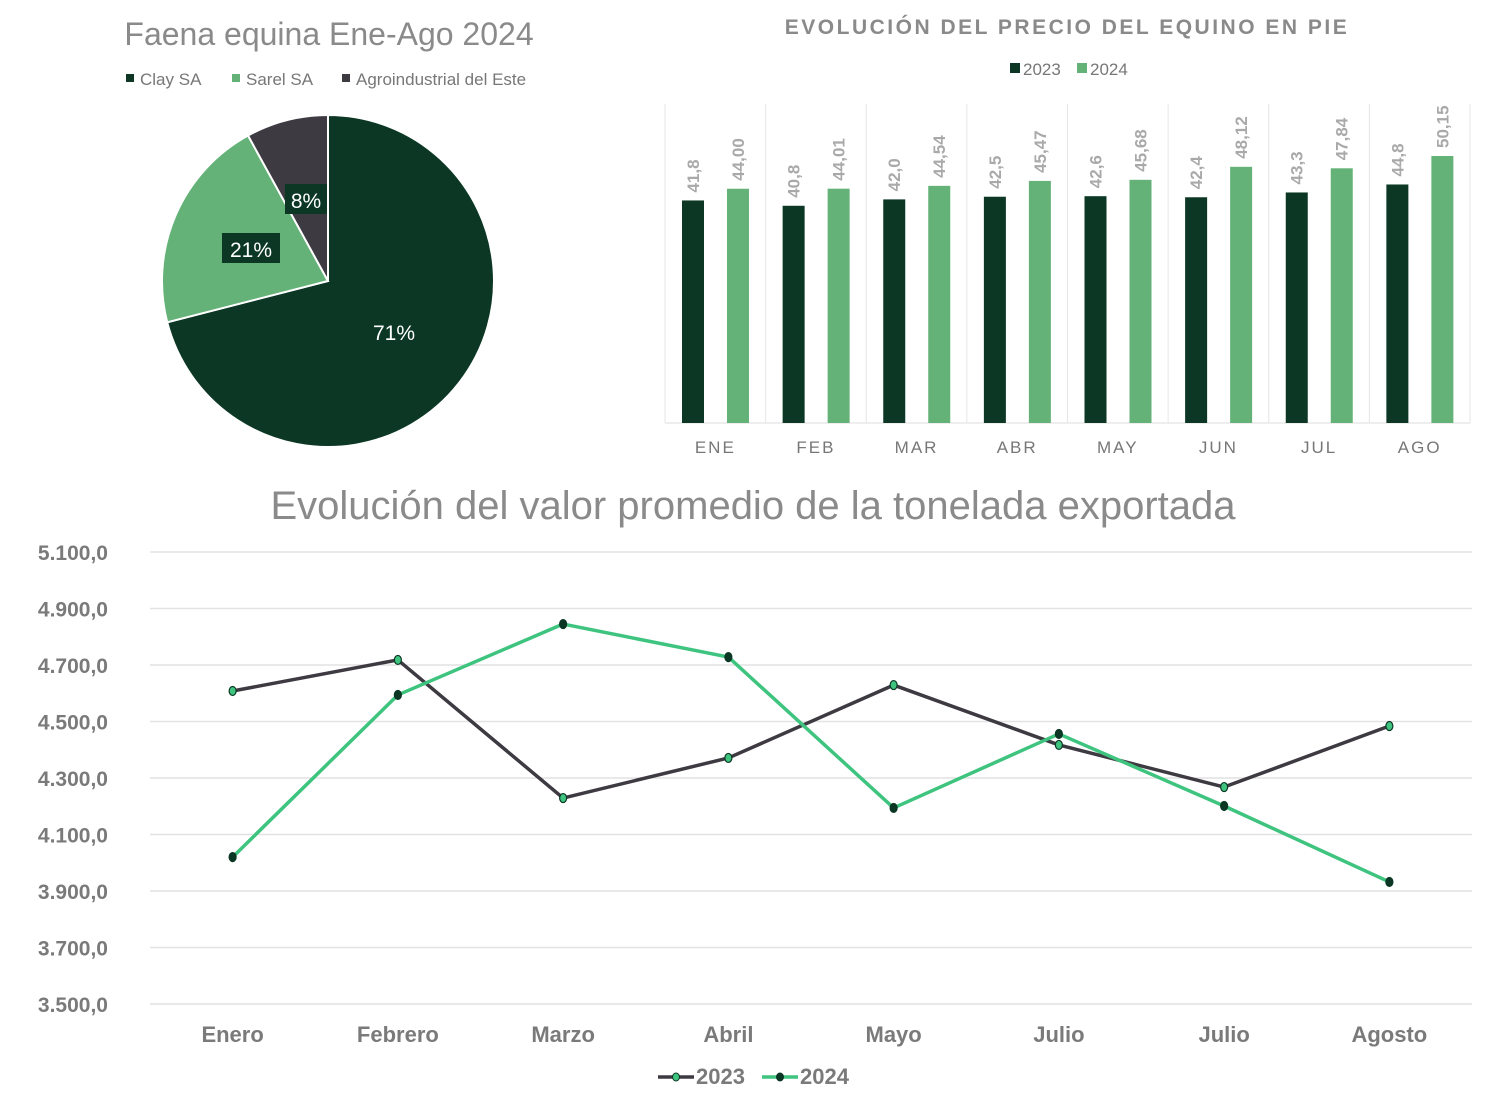 The width and height of the screenshot is (1488, 1099). I want to click on bar-2024-ENE, so click(738, 305).